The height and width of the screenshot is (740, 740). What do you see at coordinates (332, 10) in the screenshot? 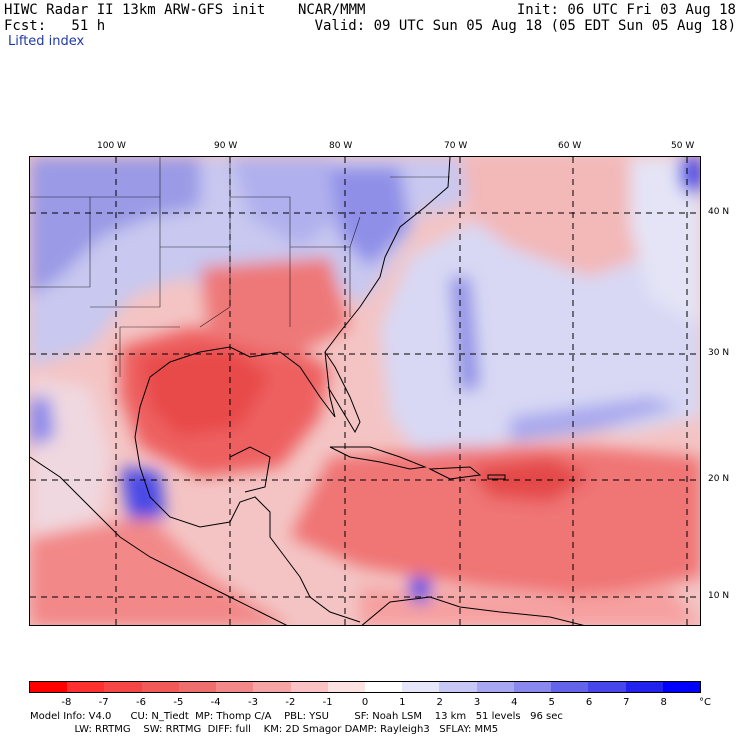
I see `organization-label: NCAR/MMM` at bounding box center [332, 10].